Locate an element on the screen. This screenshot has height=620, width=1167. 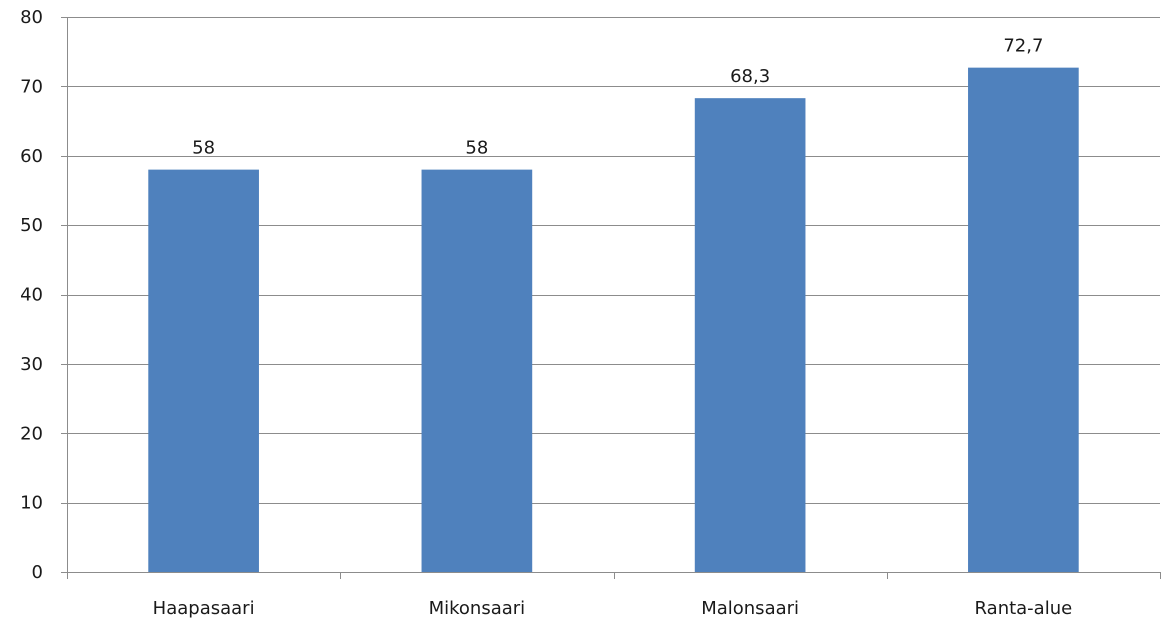
data-label: 72,7 is located at coordinates (1023, 46).